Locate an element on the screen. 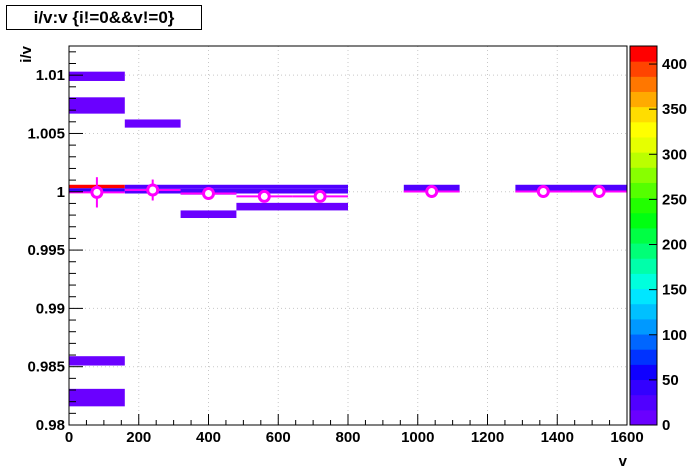 The image size is (696, 472). y-tick-label: 0.98 is located at coordinates (50, 425).